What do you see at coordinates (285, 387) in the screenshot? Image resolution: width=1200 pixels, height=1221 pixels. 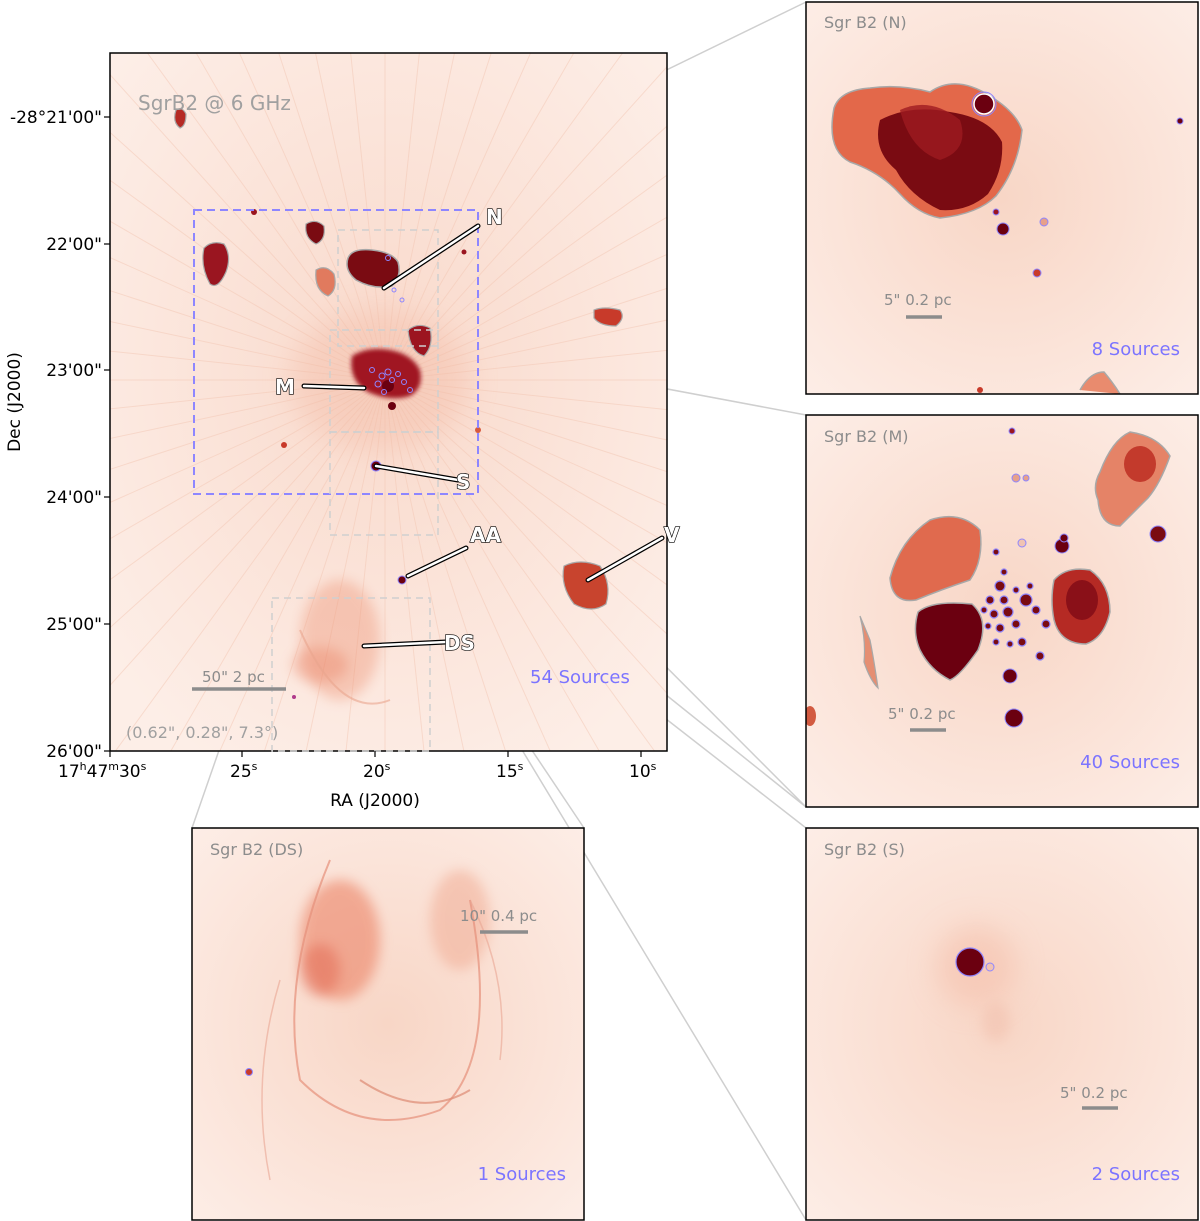 I see `region-label-m: M` at bounding box center [285, 387].